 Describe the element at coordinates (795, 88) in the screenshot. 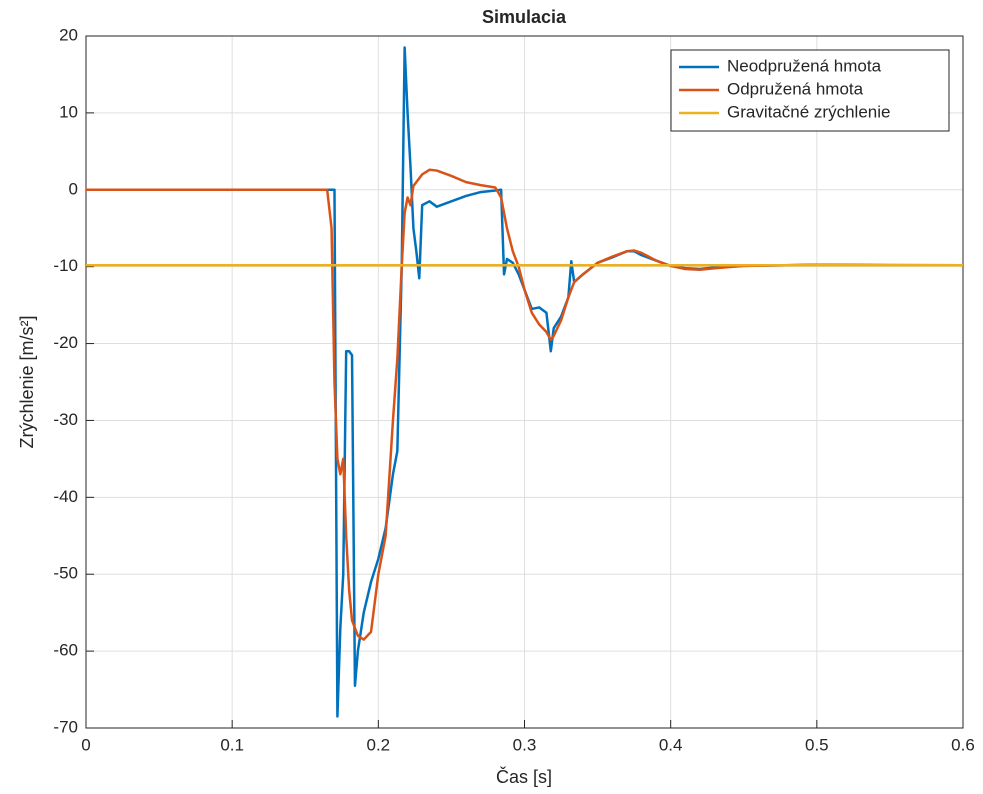

I see `legend-label: Odpružená hmota` at that location.